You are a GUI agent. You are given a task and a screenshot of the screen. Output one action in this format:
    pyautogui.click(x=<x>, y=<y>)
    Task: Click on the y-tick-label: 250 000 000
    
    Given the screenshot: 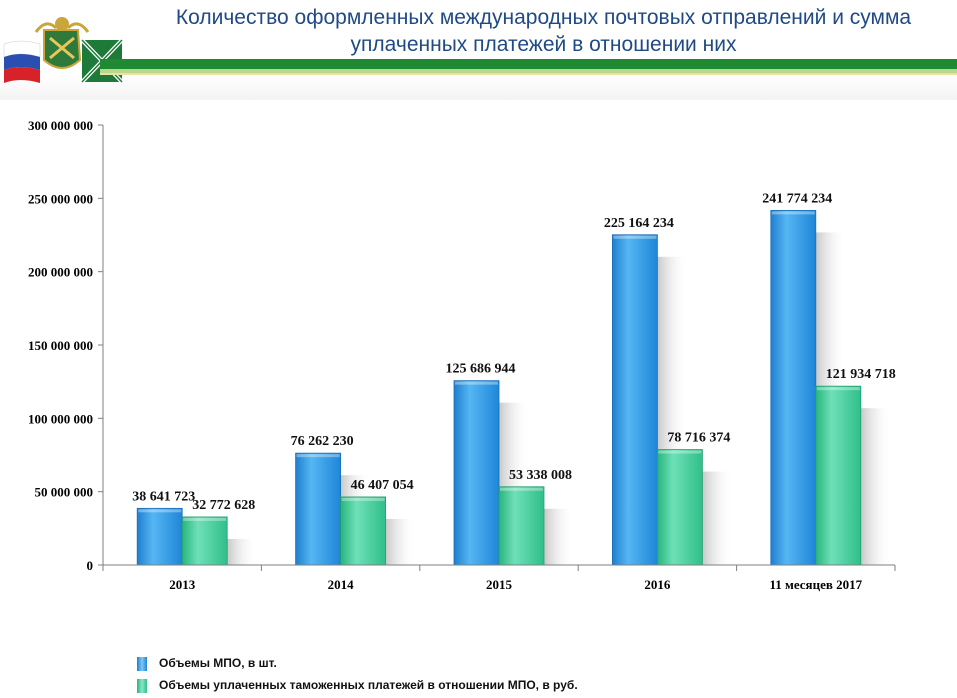 What is the action you would take?
    pyautogui.click(x=60, y=198)
    